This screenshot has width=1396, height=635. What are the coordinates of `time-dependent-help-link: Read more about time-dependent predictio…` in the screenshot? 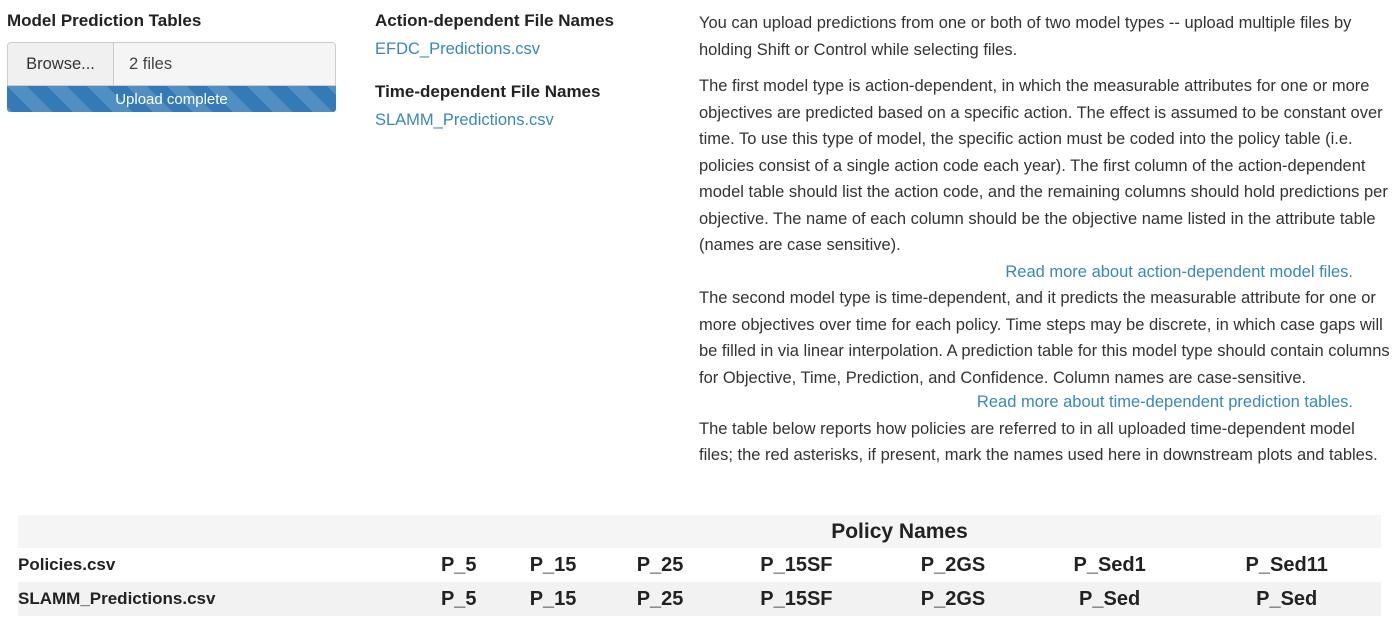 It's located at (1164, 402).